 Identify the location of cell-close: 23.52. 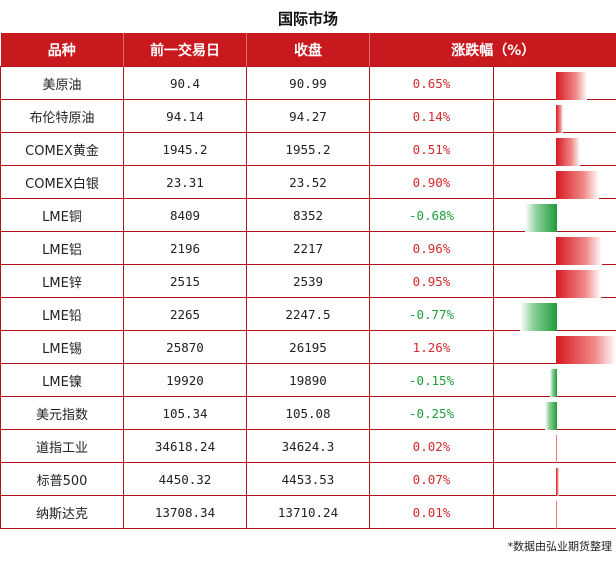
(308, 182).